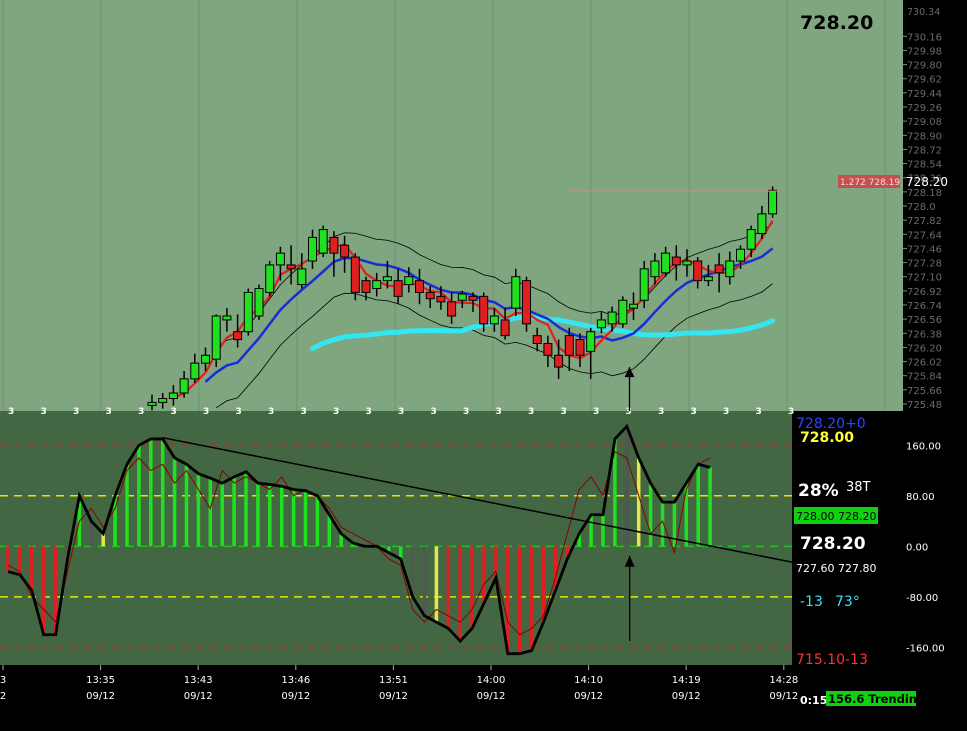 The width and height of the screenshot is (967, 731). Describe the element at coordinates (847, 602) in the screenshot. I see `indicator-angle-label: 73°` at that location.